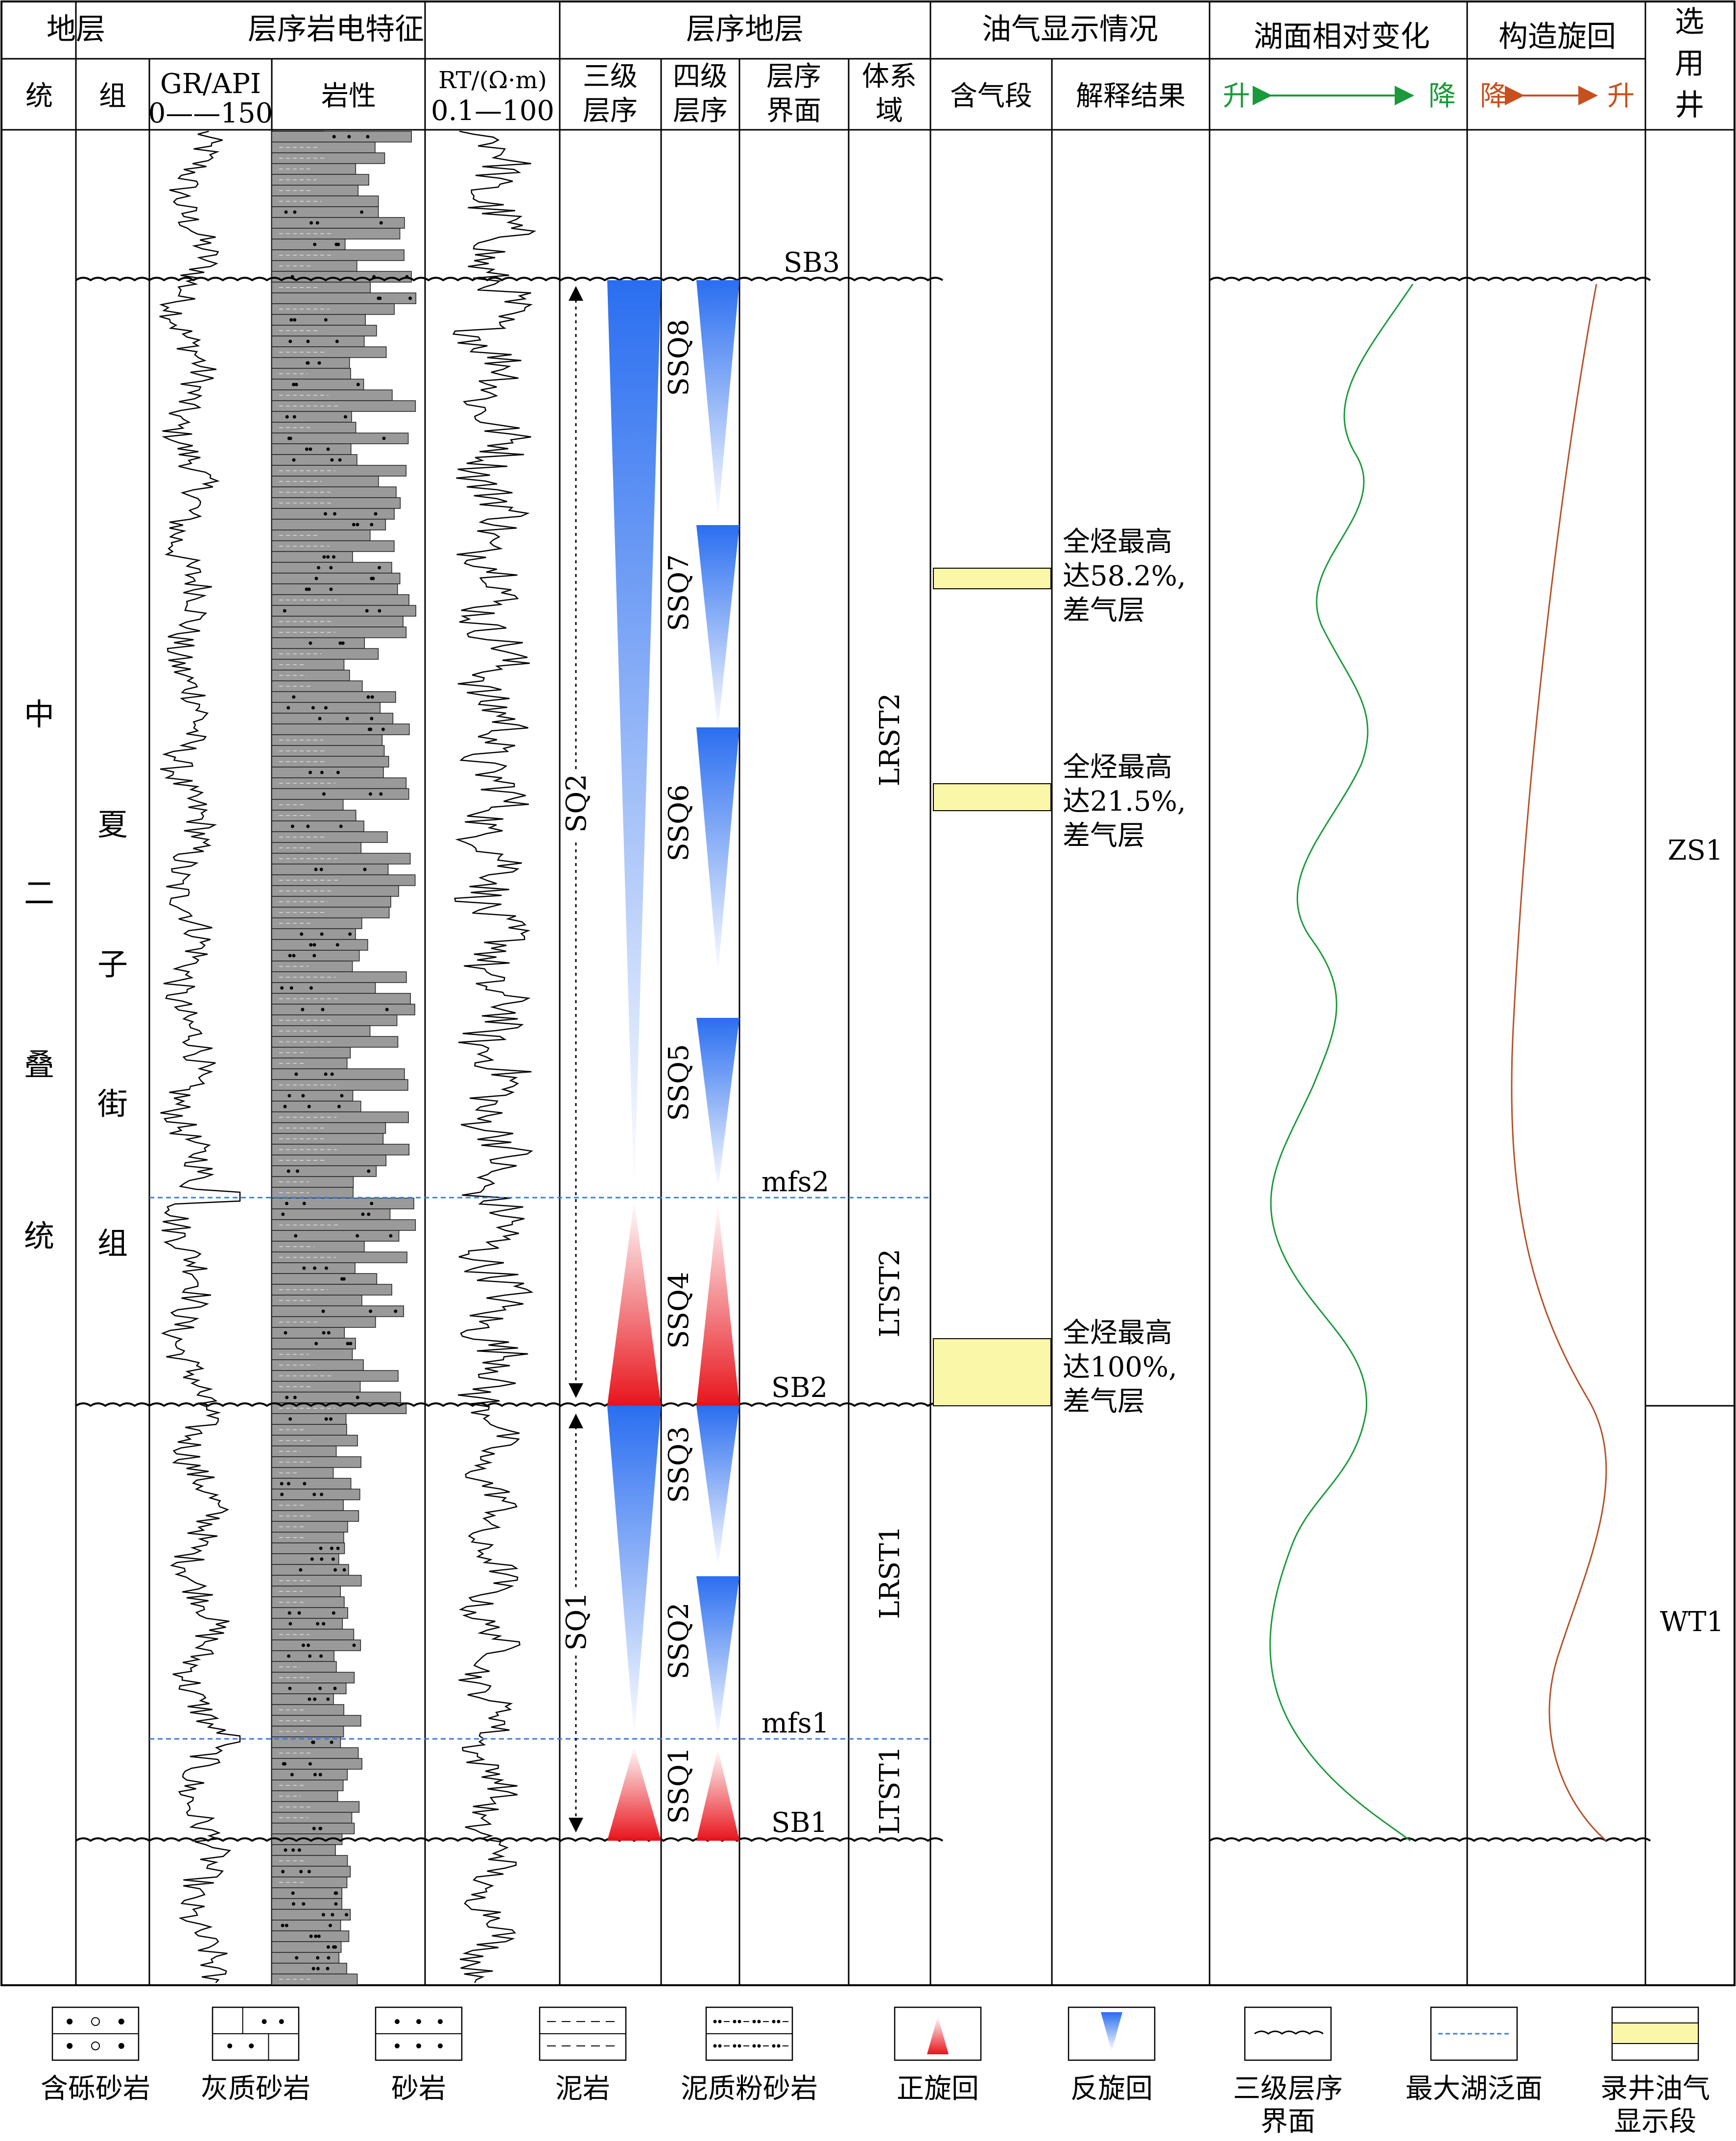  Describe the element at coordinates (348, 96) in the screenshot. I see `sub-lithology: 岩性` at that location.